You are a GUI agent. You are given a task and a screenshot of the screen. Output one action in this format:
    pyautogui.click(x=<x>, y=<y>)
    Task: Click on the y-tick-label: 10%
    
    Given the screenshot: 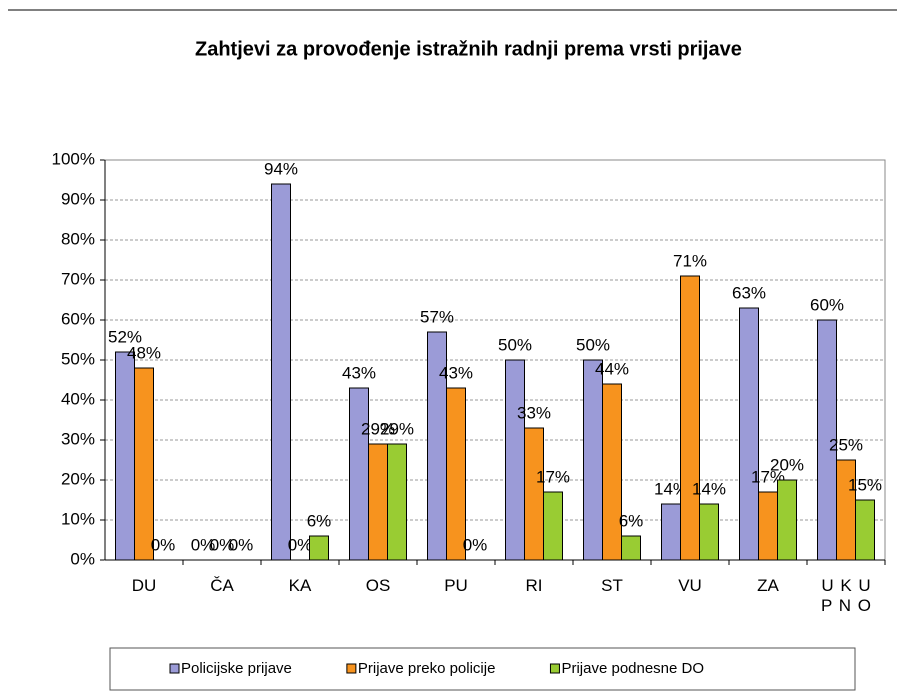 What is the action you would take?
    pyautogui.click(x=78, y=518)
    